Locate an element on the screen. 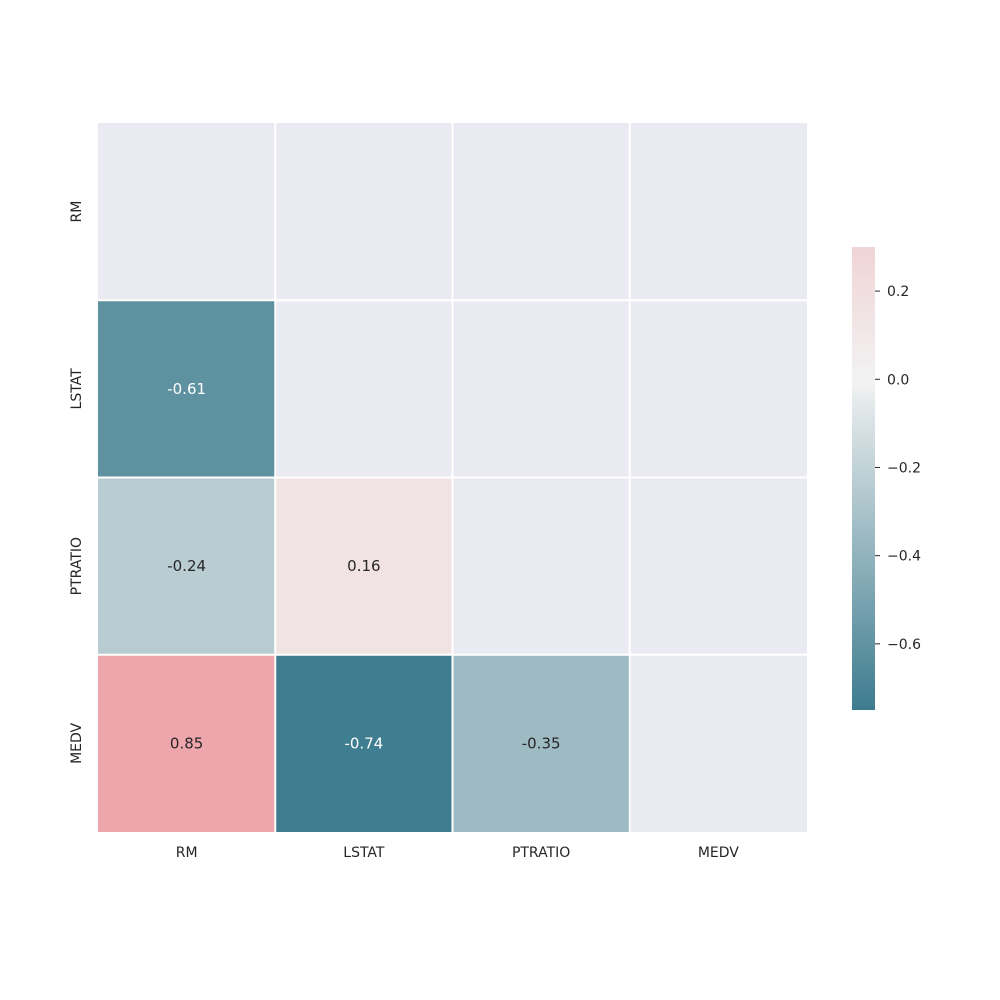  colorbar-tick-label: −0.2 is located at coordinates (904, 468).